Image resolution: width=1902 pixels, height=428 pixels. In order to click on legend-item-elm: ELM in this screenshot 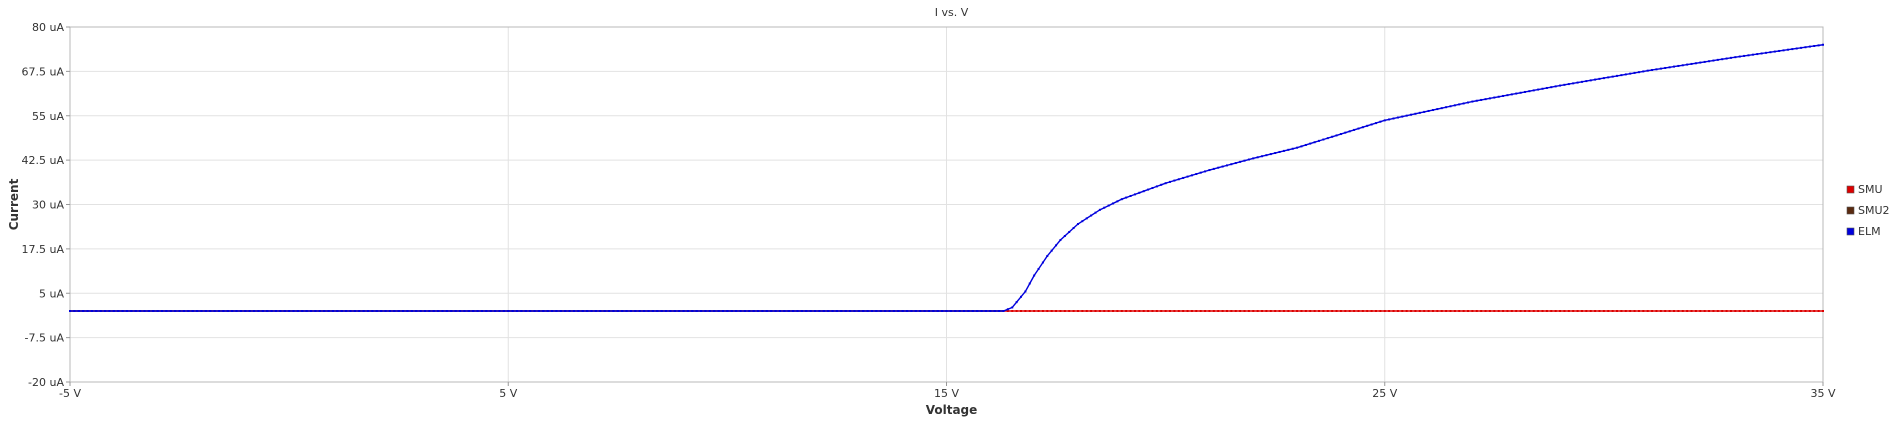, I will do `click(1863, 231)`.